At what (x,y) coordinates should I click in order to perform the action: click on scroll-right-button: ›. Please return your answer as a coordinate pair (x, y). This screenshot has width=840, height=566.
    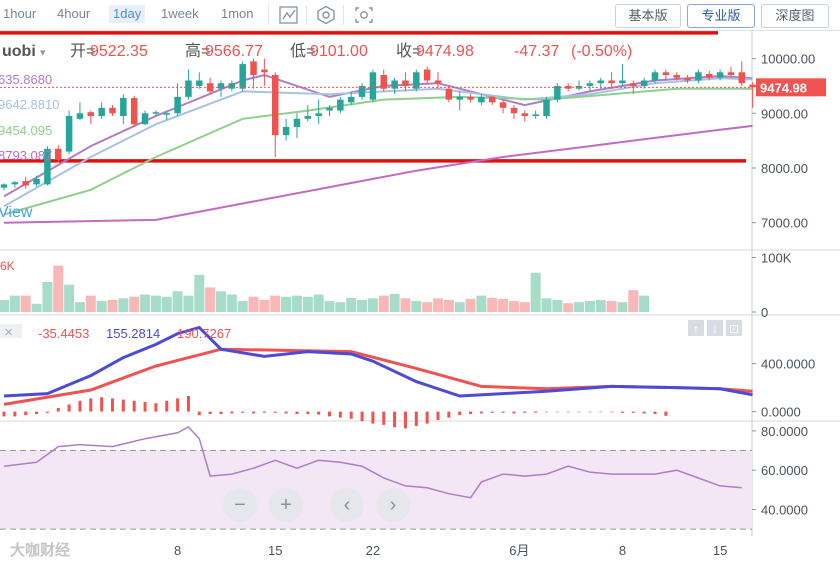
    Looking at the image, I should click on (393, 505).